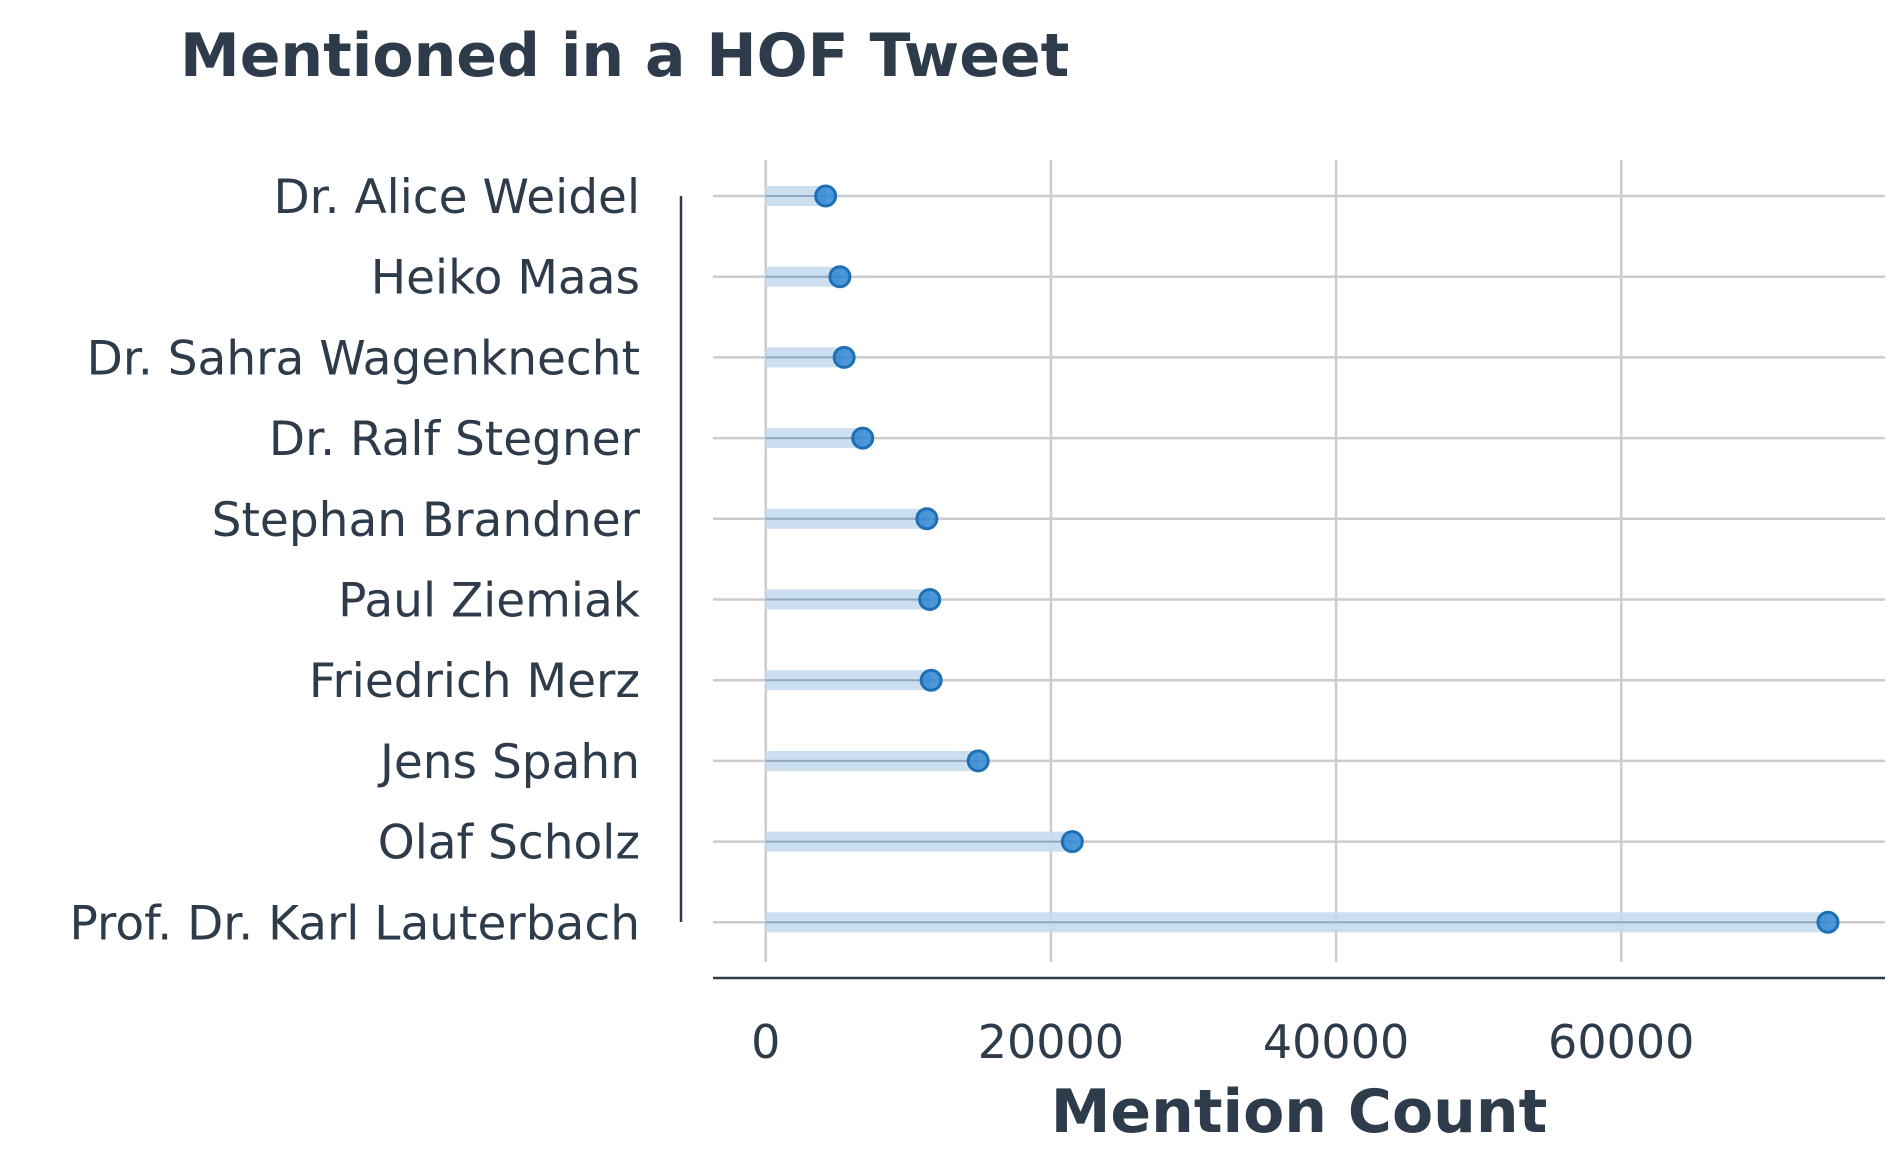  Describe the element at coordinates (355, 923) in the screenshot. I see `category-label: Prof. Dr. Karl Lauterbach` at that location.